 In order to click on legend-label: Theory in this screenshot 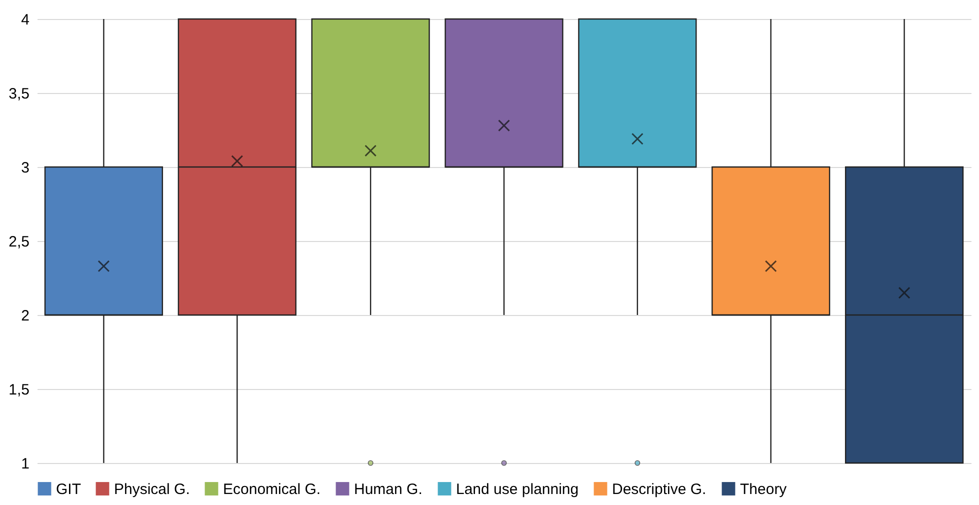, I will do `click(764, 489)`.